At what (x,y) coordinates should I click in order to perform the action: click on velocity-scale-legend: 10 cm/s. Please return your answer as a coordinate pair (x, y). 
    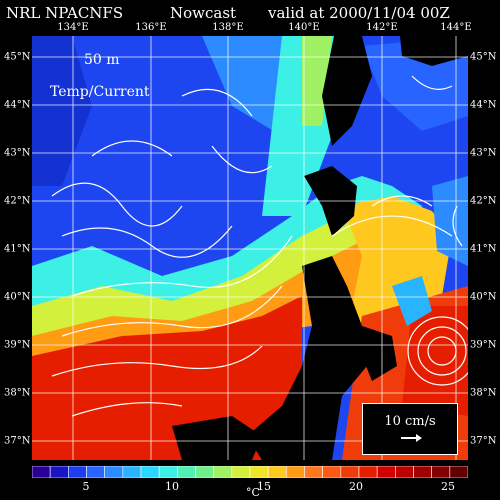
    Looking at the image, I should click on (410, 429).